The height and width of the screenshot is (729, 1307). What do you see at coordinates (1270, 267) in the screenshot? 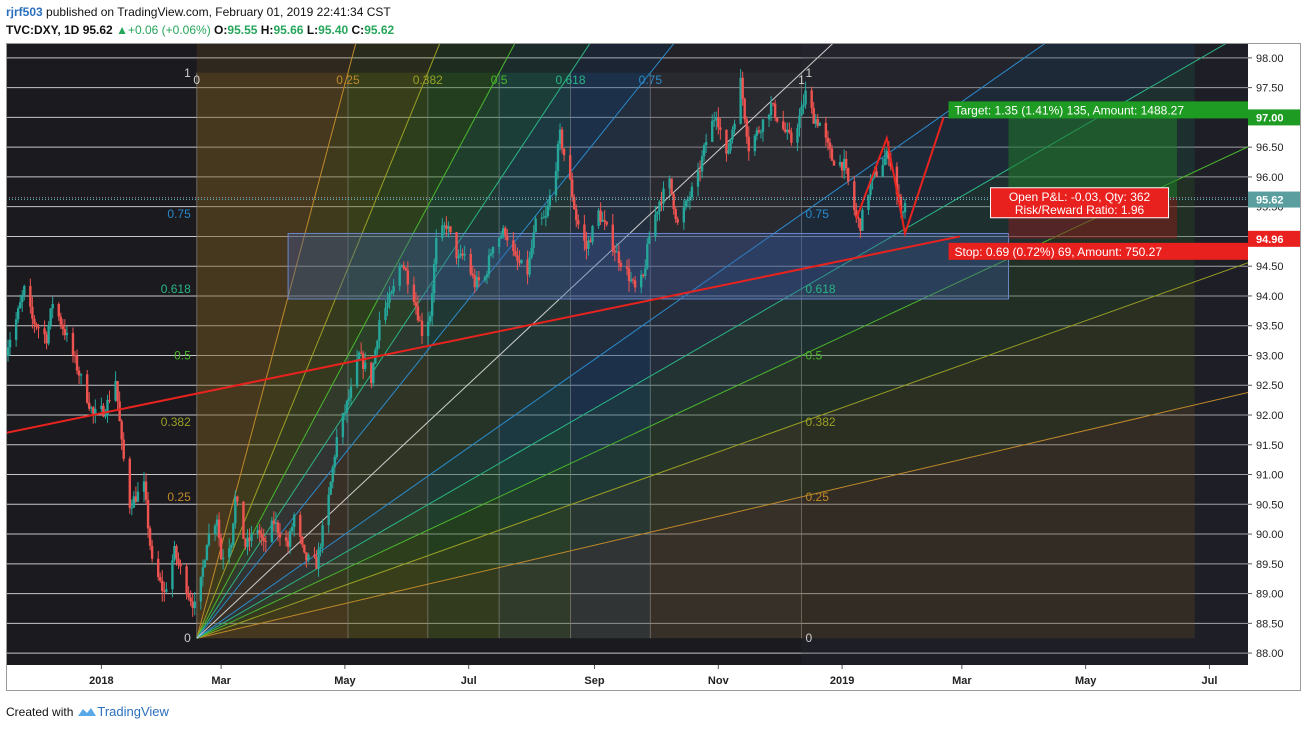
I see `y-tick-label: 94.50` at bounding box center [1270, 267].